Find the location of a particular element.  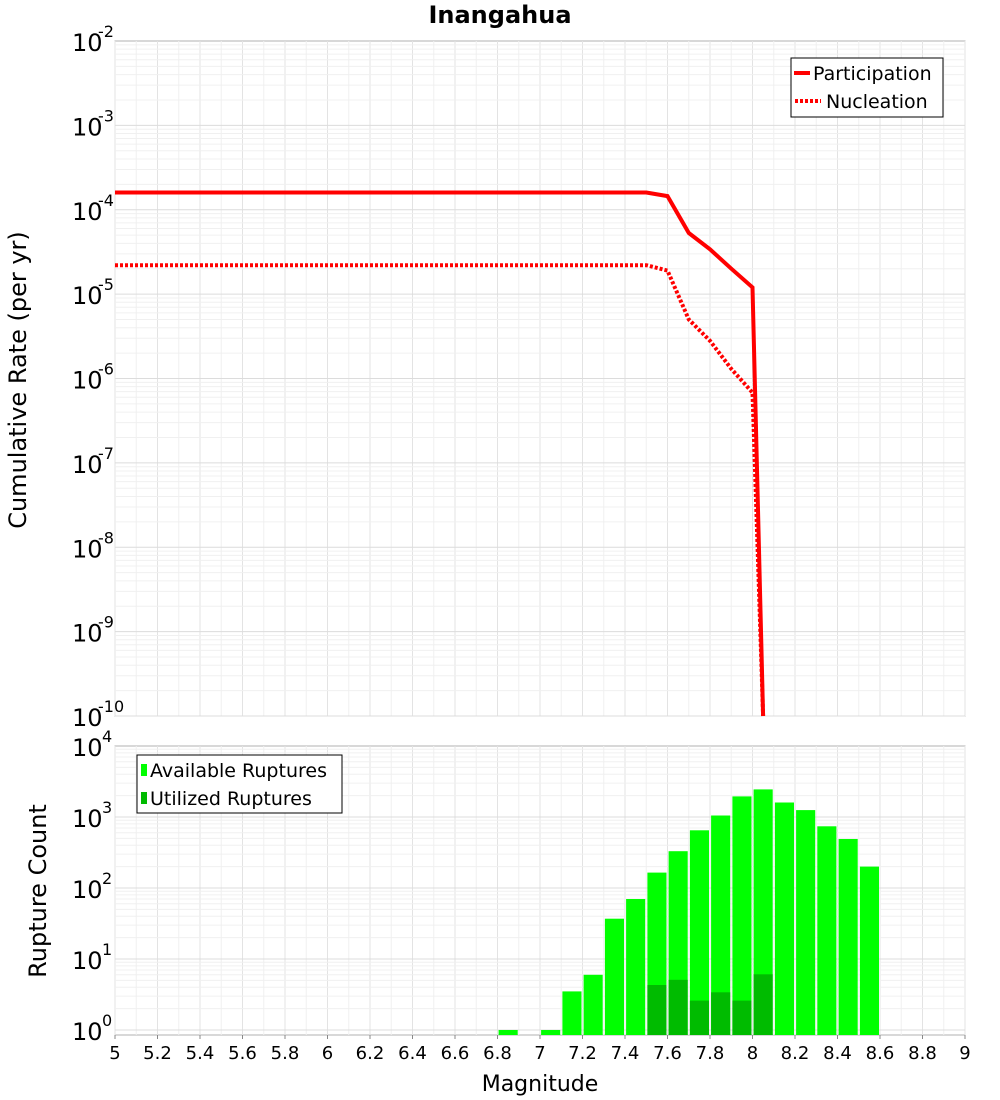

x-tick-label: 9 is located at coordinates (964, 1053).